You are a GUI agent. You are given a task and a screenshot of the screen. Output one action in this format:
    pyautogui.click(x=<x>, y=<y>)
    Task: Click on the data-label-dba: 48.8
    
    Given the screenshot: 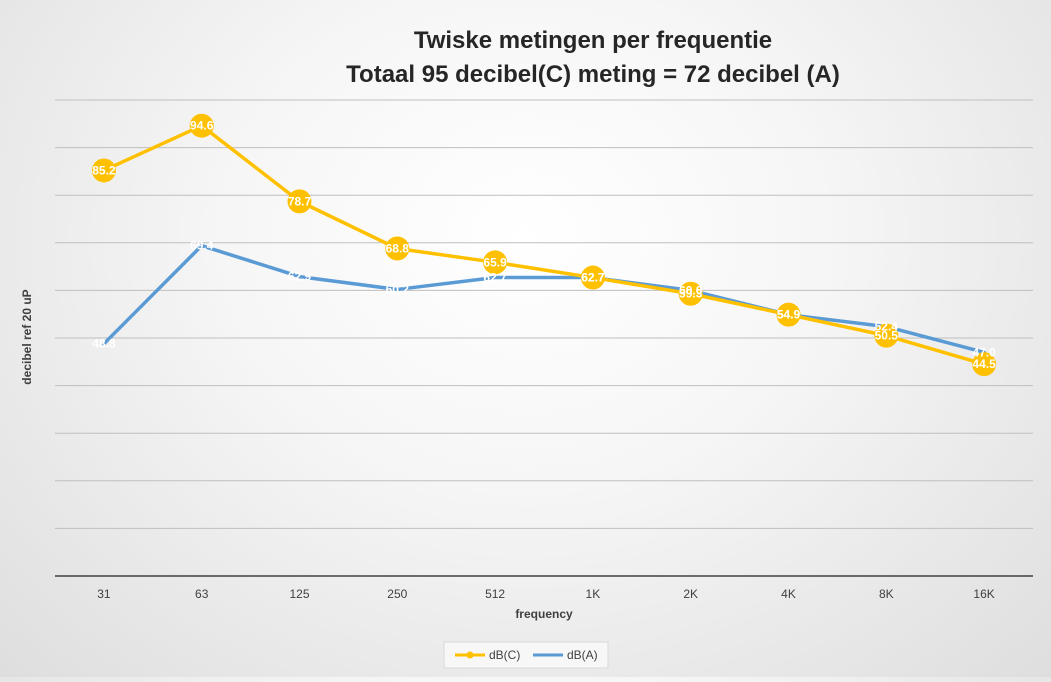 What is the action you would take?
    pyautogui.click(x=104, y=344)
    